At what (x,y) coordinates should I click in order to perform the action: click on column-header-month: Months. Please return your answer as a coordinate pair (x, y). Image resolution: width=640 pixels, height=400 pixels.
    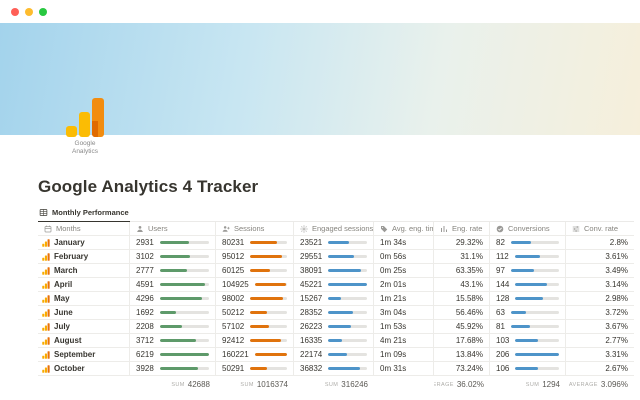
    Looking at the image, I should click on (84, 229).